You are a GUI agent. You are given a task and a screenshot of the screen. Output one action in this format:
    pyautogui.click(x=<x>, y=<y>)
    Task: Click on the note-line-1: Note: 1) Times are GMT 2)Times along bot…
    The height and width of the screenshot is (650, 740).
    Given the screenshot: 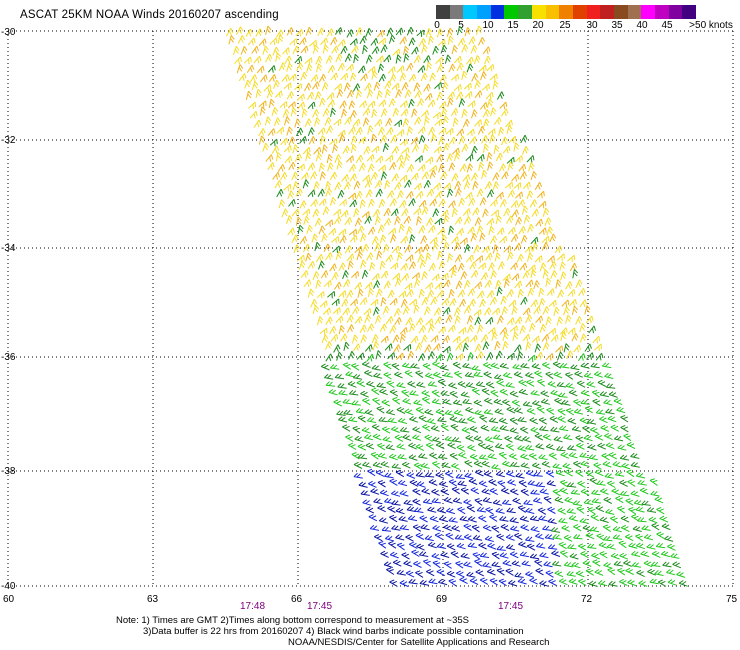 What is the action you would take?
    pyautogui.click(x=292, y=620)
    